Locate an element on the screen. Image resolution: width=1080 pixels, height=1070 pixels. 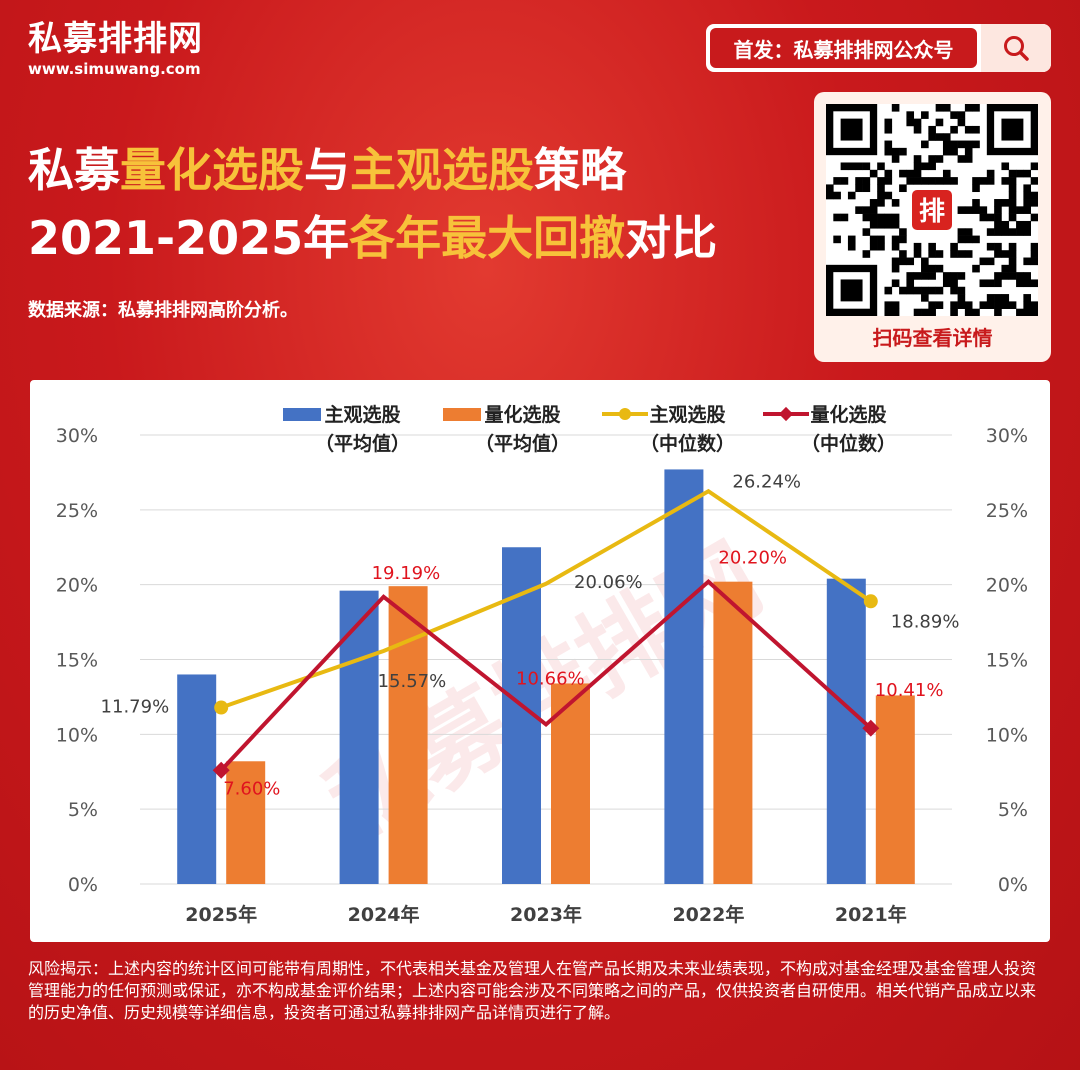
data-source: 数据来源：私募排排网高阶分析。 is located at coordinates (163, 310).